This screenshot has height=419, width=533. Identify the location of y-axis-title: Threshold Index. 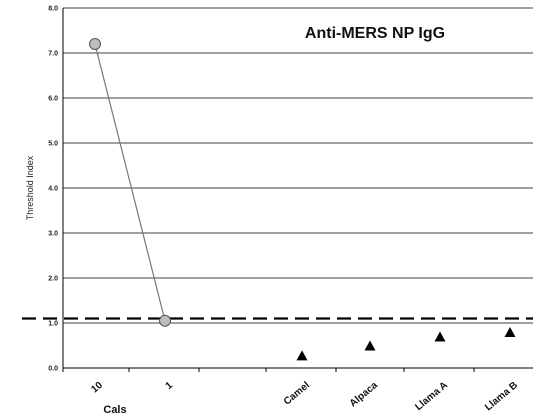
(30, 187).